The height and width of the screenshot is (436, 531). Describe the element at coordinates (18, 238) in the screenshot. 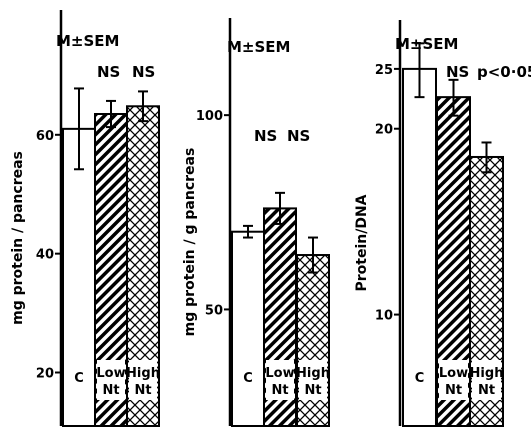

I see `y-axis-label: mg protein / pancreas` at that location.